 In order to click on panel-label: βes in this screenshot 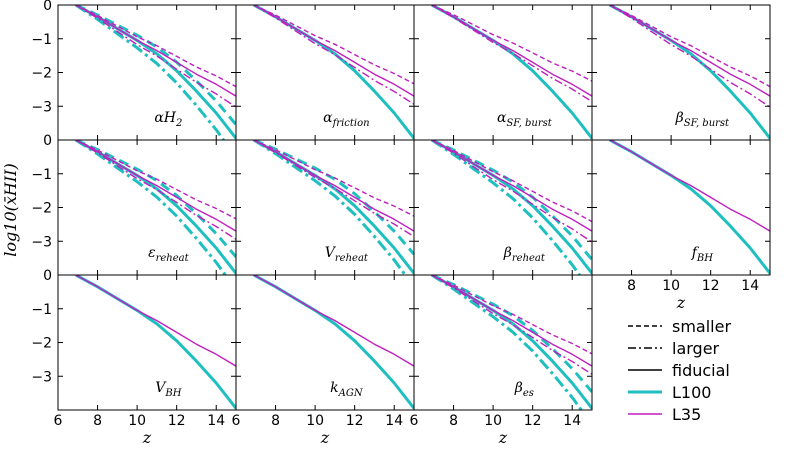, I will do `click(524, 389)`.